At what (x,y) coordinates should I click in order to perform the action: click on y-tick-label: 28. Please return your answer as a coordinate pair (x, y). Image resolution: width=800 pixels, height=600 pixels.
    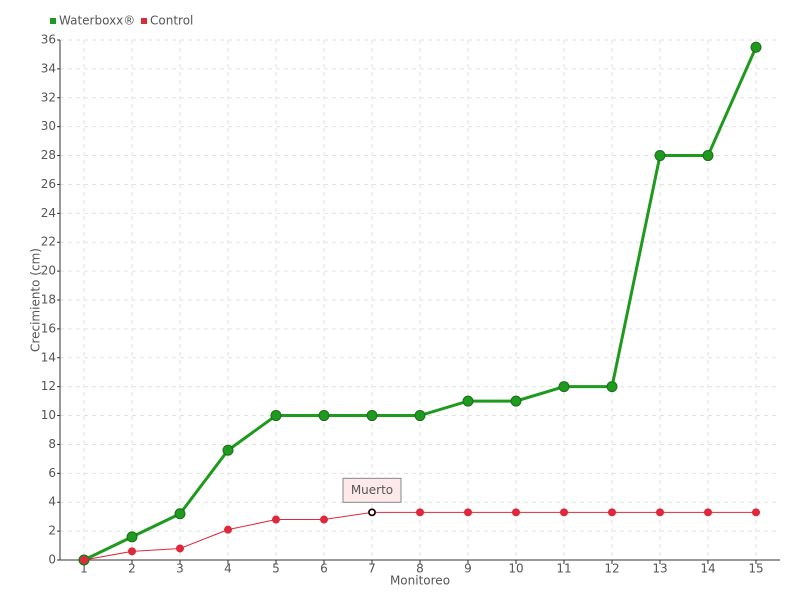
    Looking at the image, I should click on (48, 155).